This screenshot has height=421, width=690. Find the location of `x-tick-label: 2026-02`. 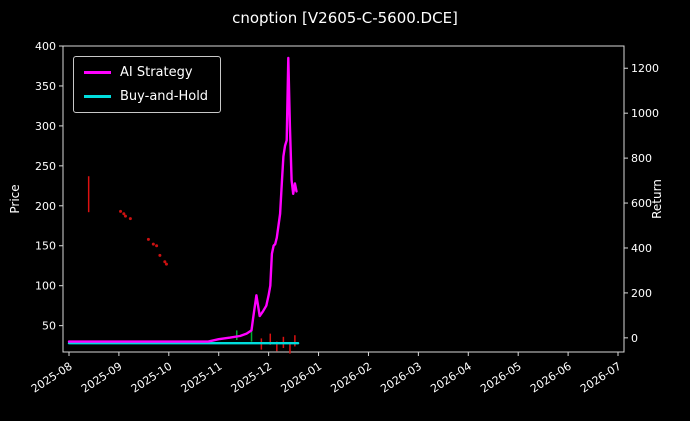

x-tick-label: 2026-02 is located at coordinates (351, 378).